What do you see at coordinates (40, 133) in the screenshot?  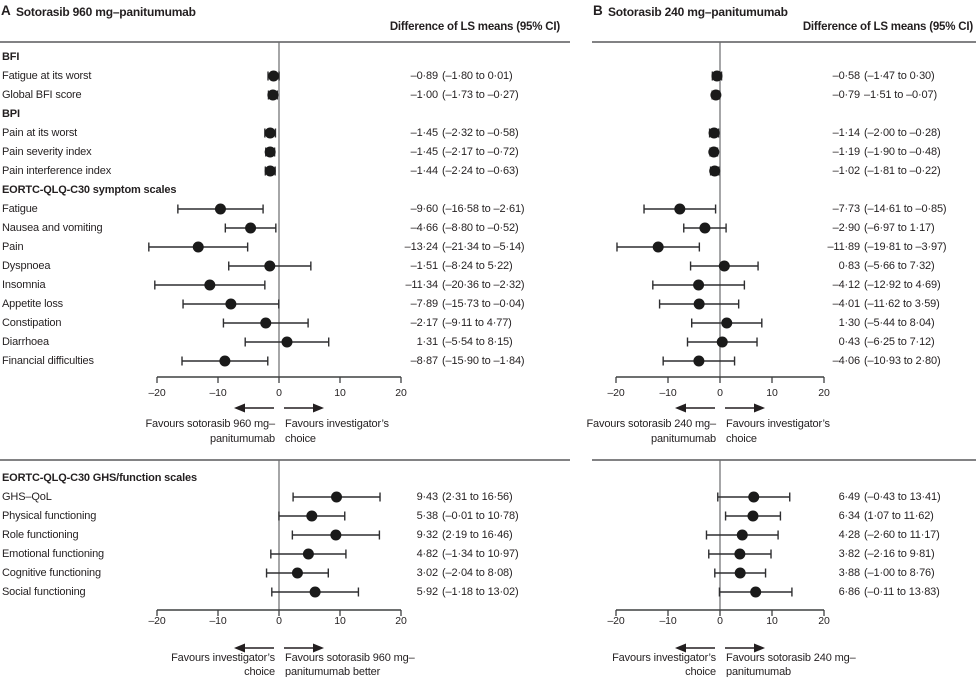 I see `row-label: Pain at its worst` at bounding box center [40, 133].